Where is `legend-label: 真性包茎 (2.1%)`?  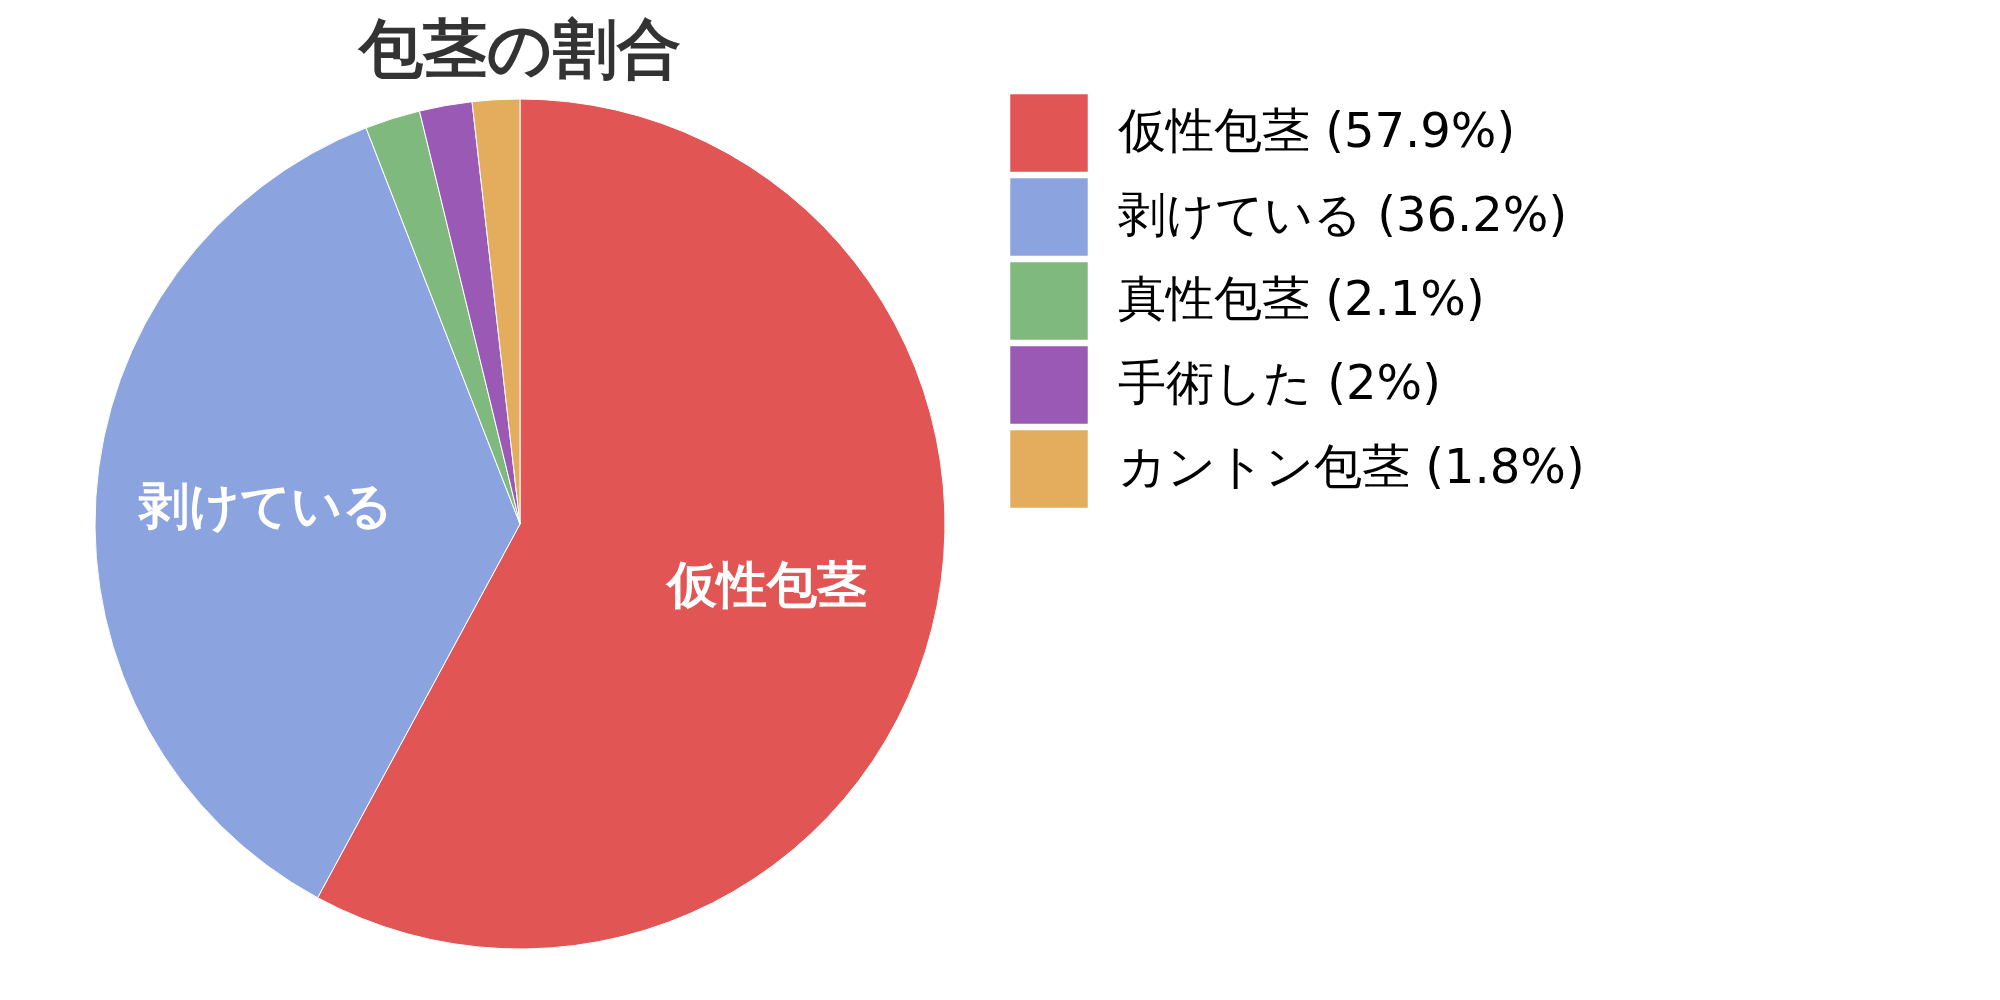 legend-label: 真性包茎 (2.1%) is located at coordinates (1301, 298).